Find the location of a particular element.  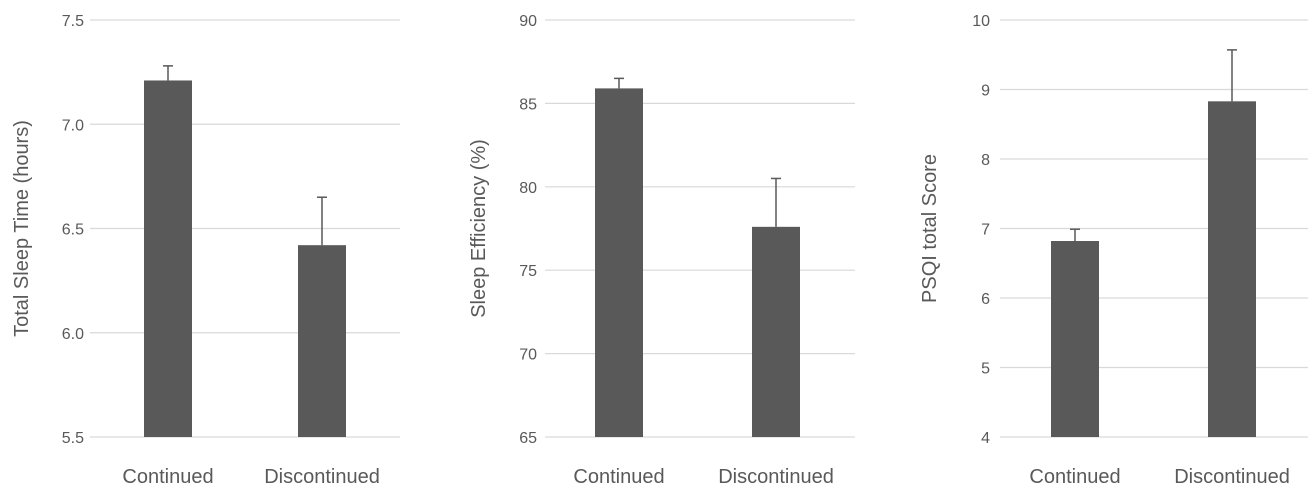

y-tick-label: 9 is located at coordinates (985, 91).